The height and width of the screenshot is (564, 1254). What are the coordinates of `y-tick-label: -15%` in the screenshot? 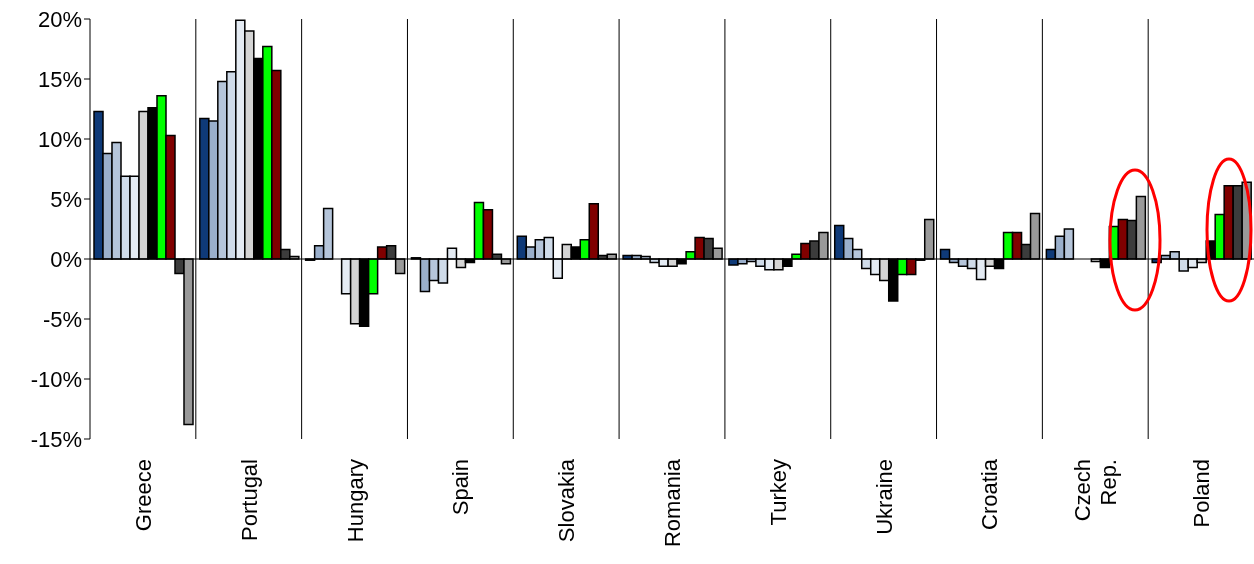 It's located at (56, 439).